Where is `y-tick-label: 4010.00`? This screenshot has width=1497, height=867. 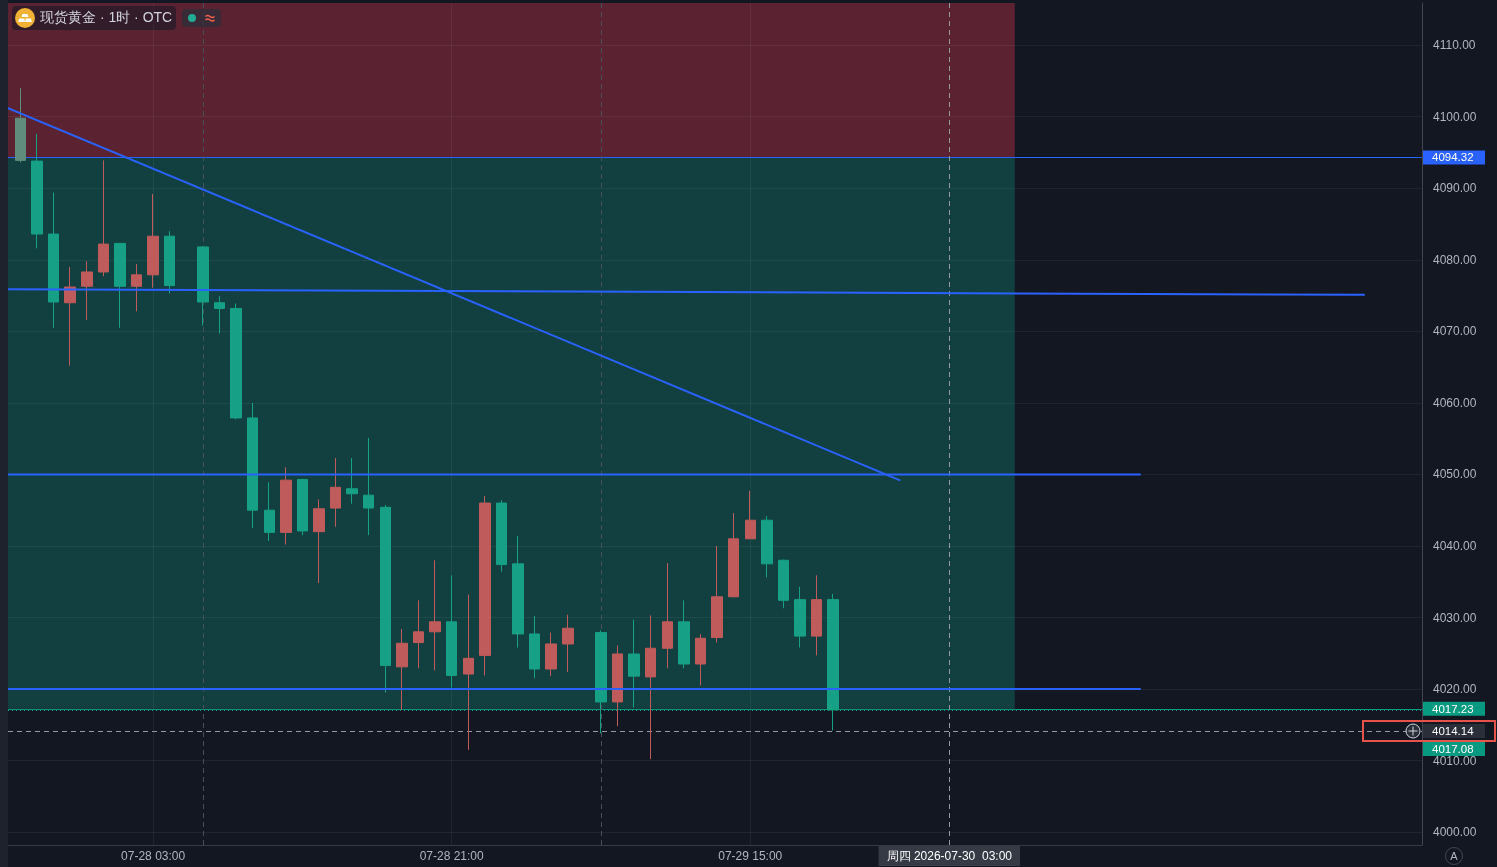 y-tick-label: 4010.00 is located at coordinates (1455, 760).